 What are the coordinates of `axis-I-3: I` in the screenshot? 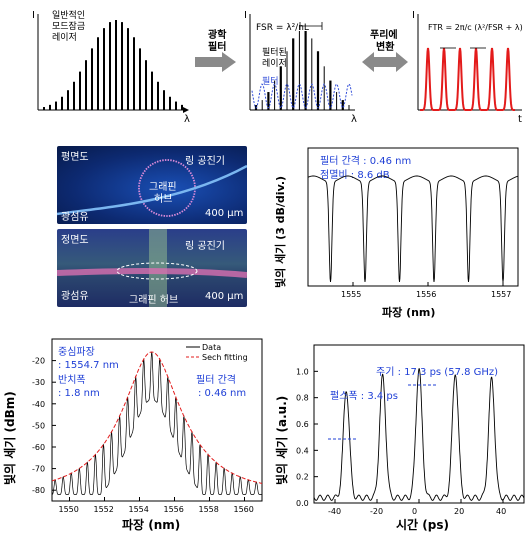 It's located at (413, 15).